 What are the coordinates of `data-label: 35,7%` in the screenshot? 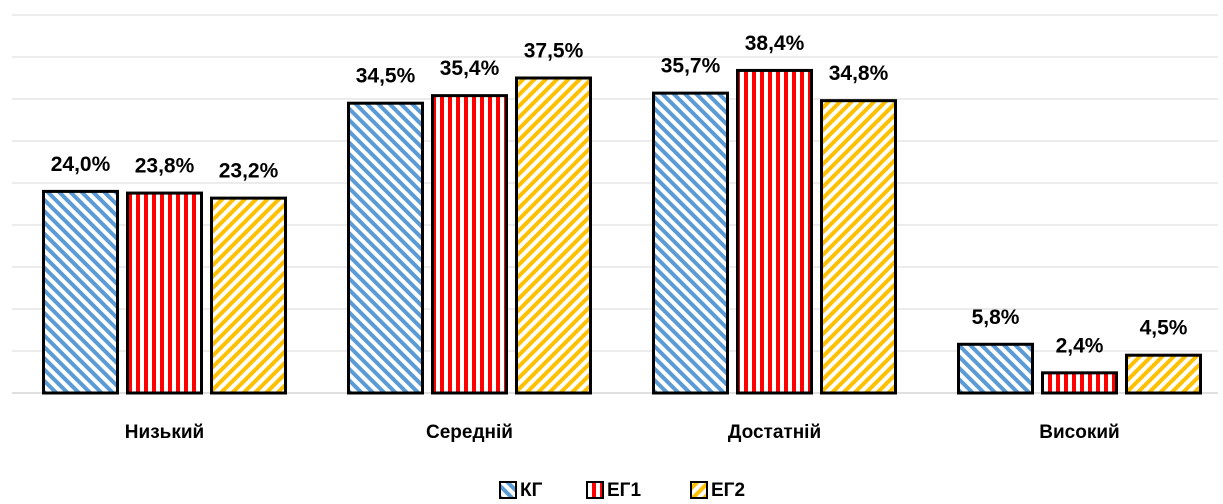 It's located at (691, 66).